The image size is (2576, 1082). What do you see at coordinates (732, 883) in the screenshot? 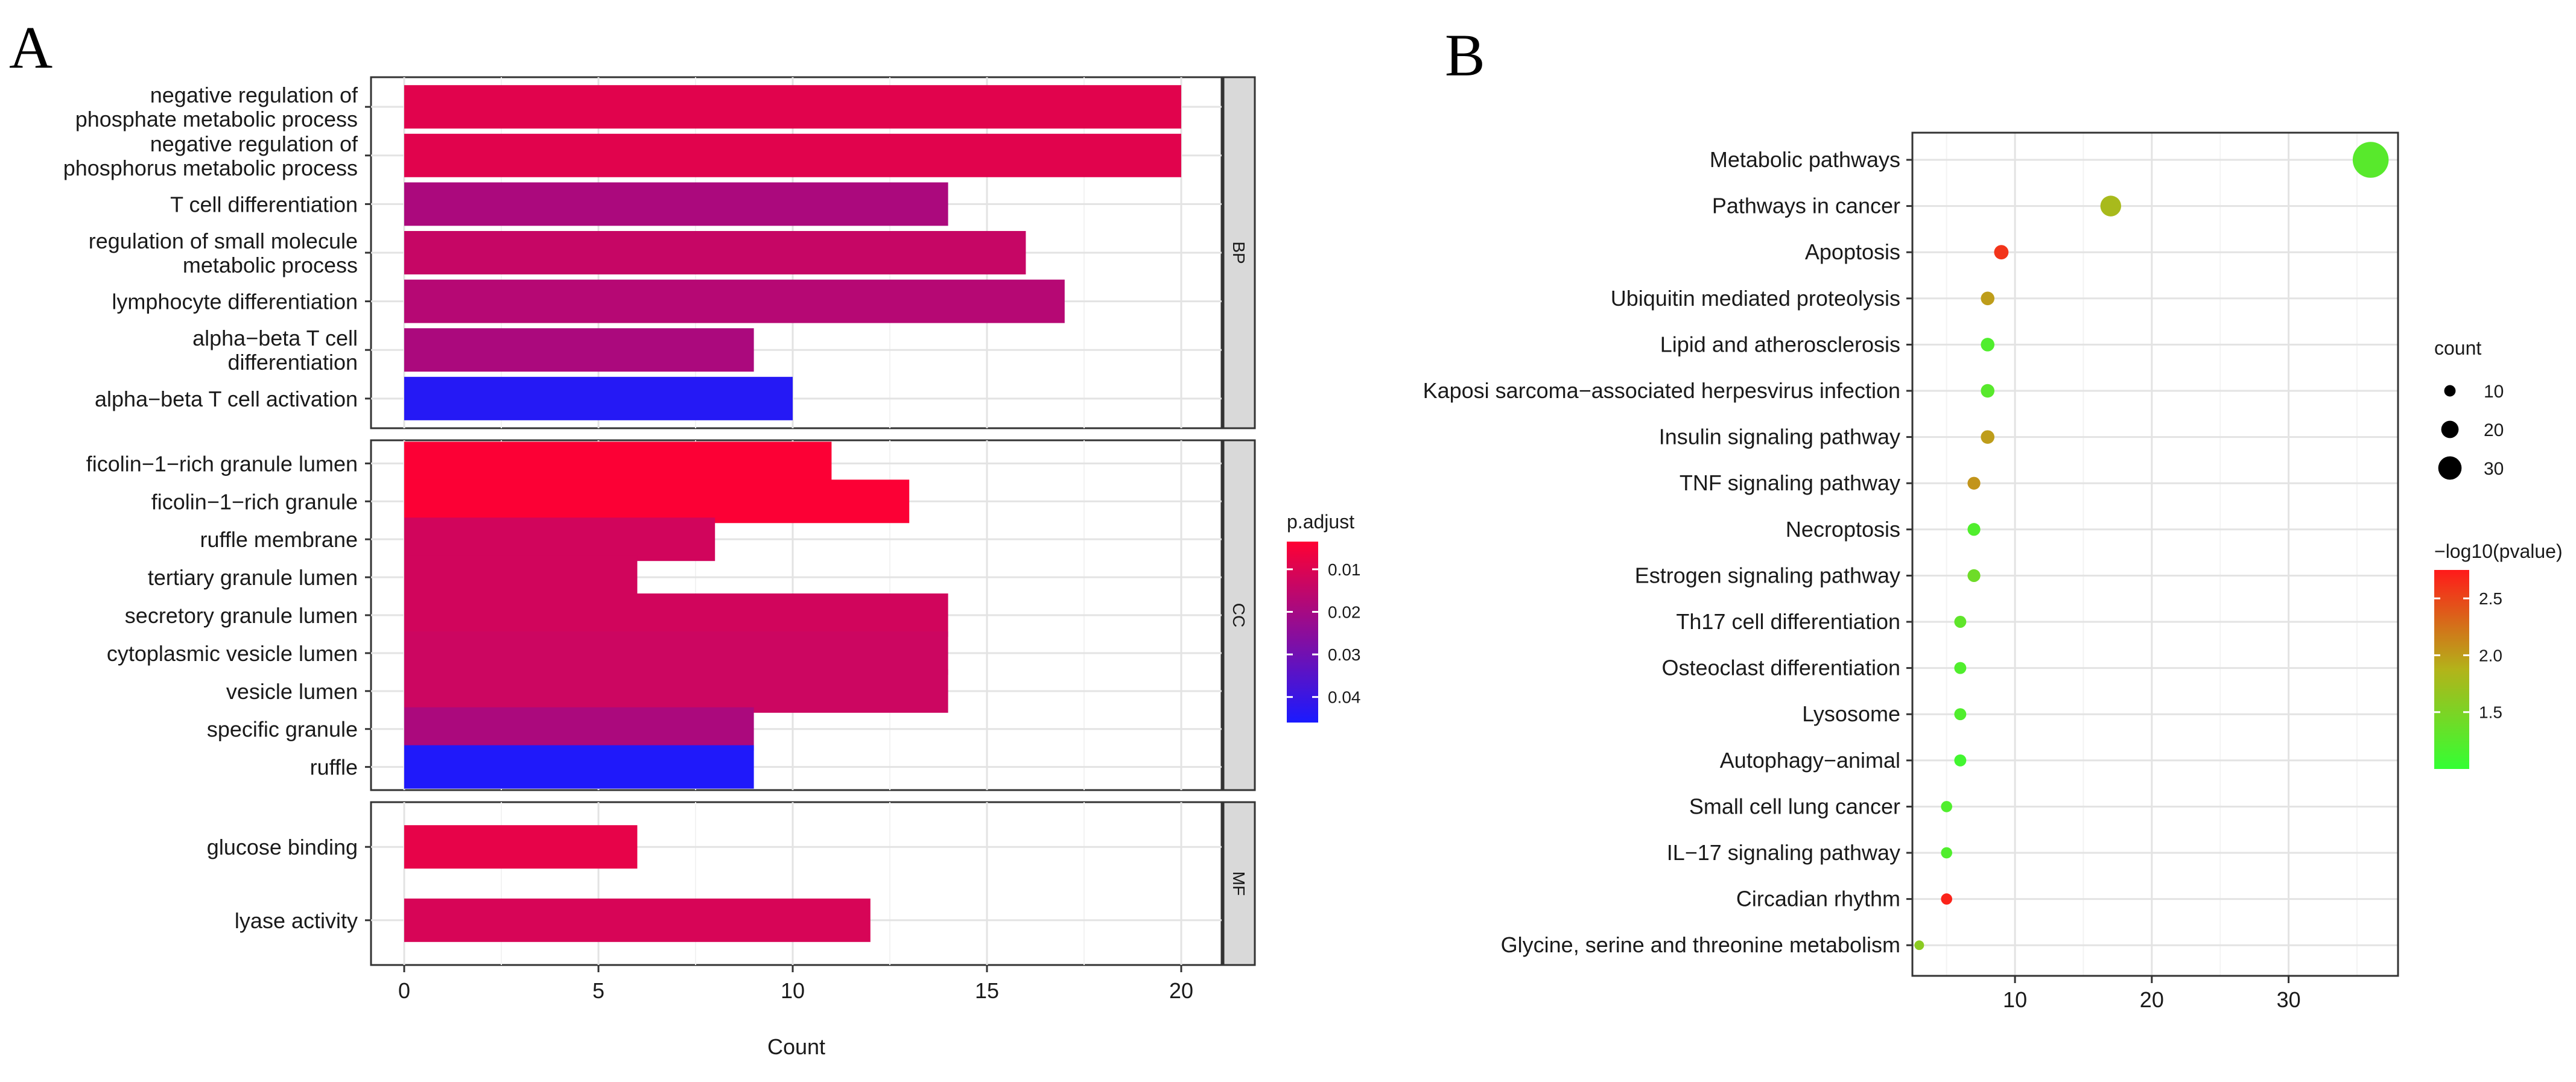
I see `facet-mf: glucose binding lyase activity MF` at bounding box center [732, 883].